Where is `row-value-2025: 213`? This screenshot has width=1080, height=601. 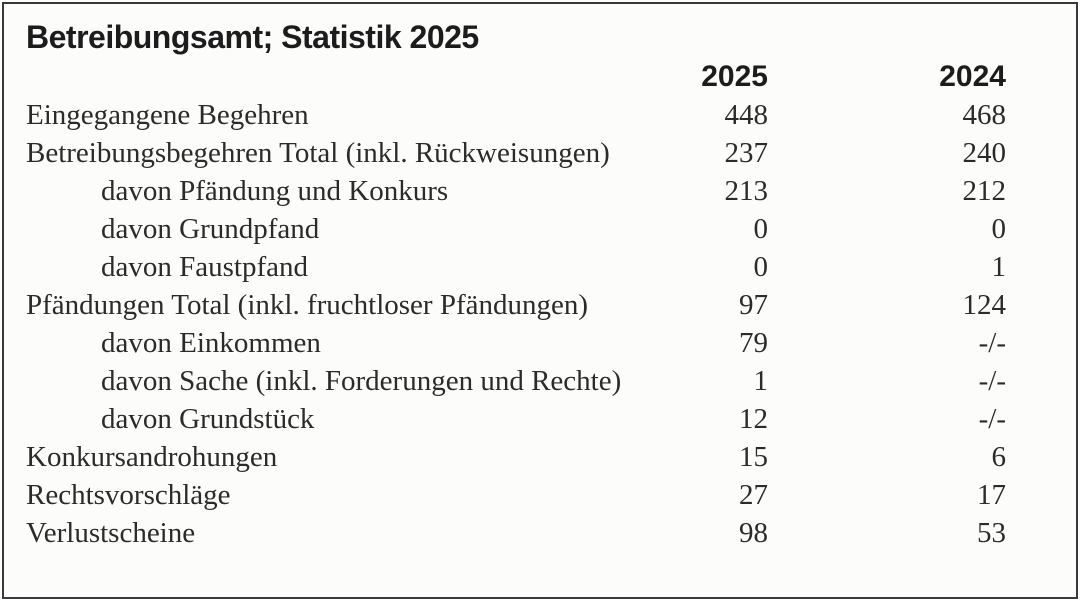 row-value-2025: 213 is located at coordinates (746, 191).